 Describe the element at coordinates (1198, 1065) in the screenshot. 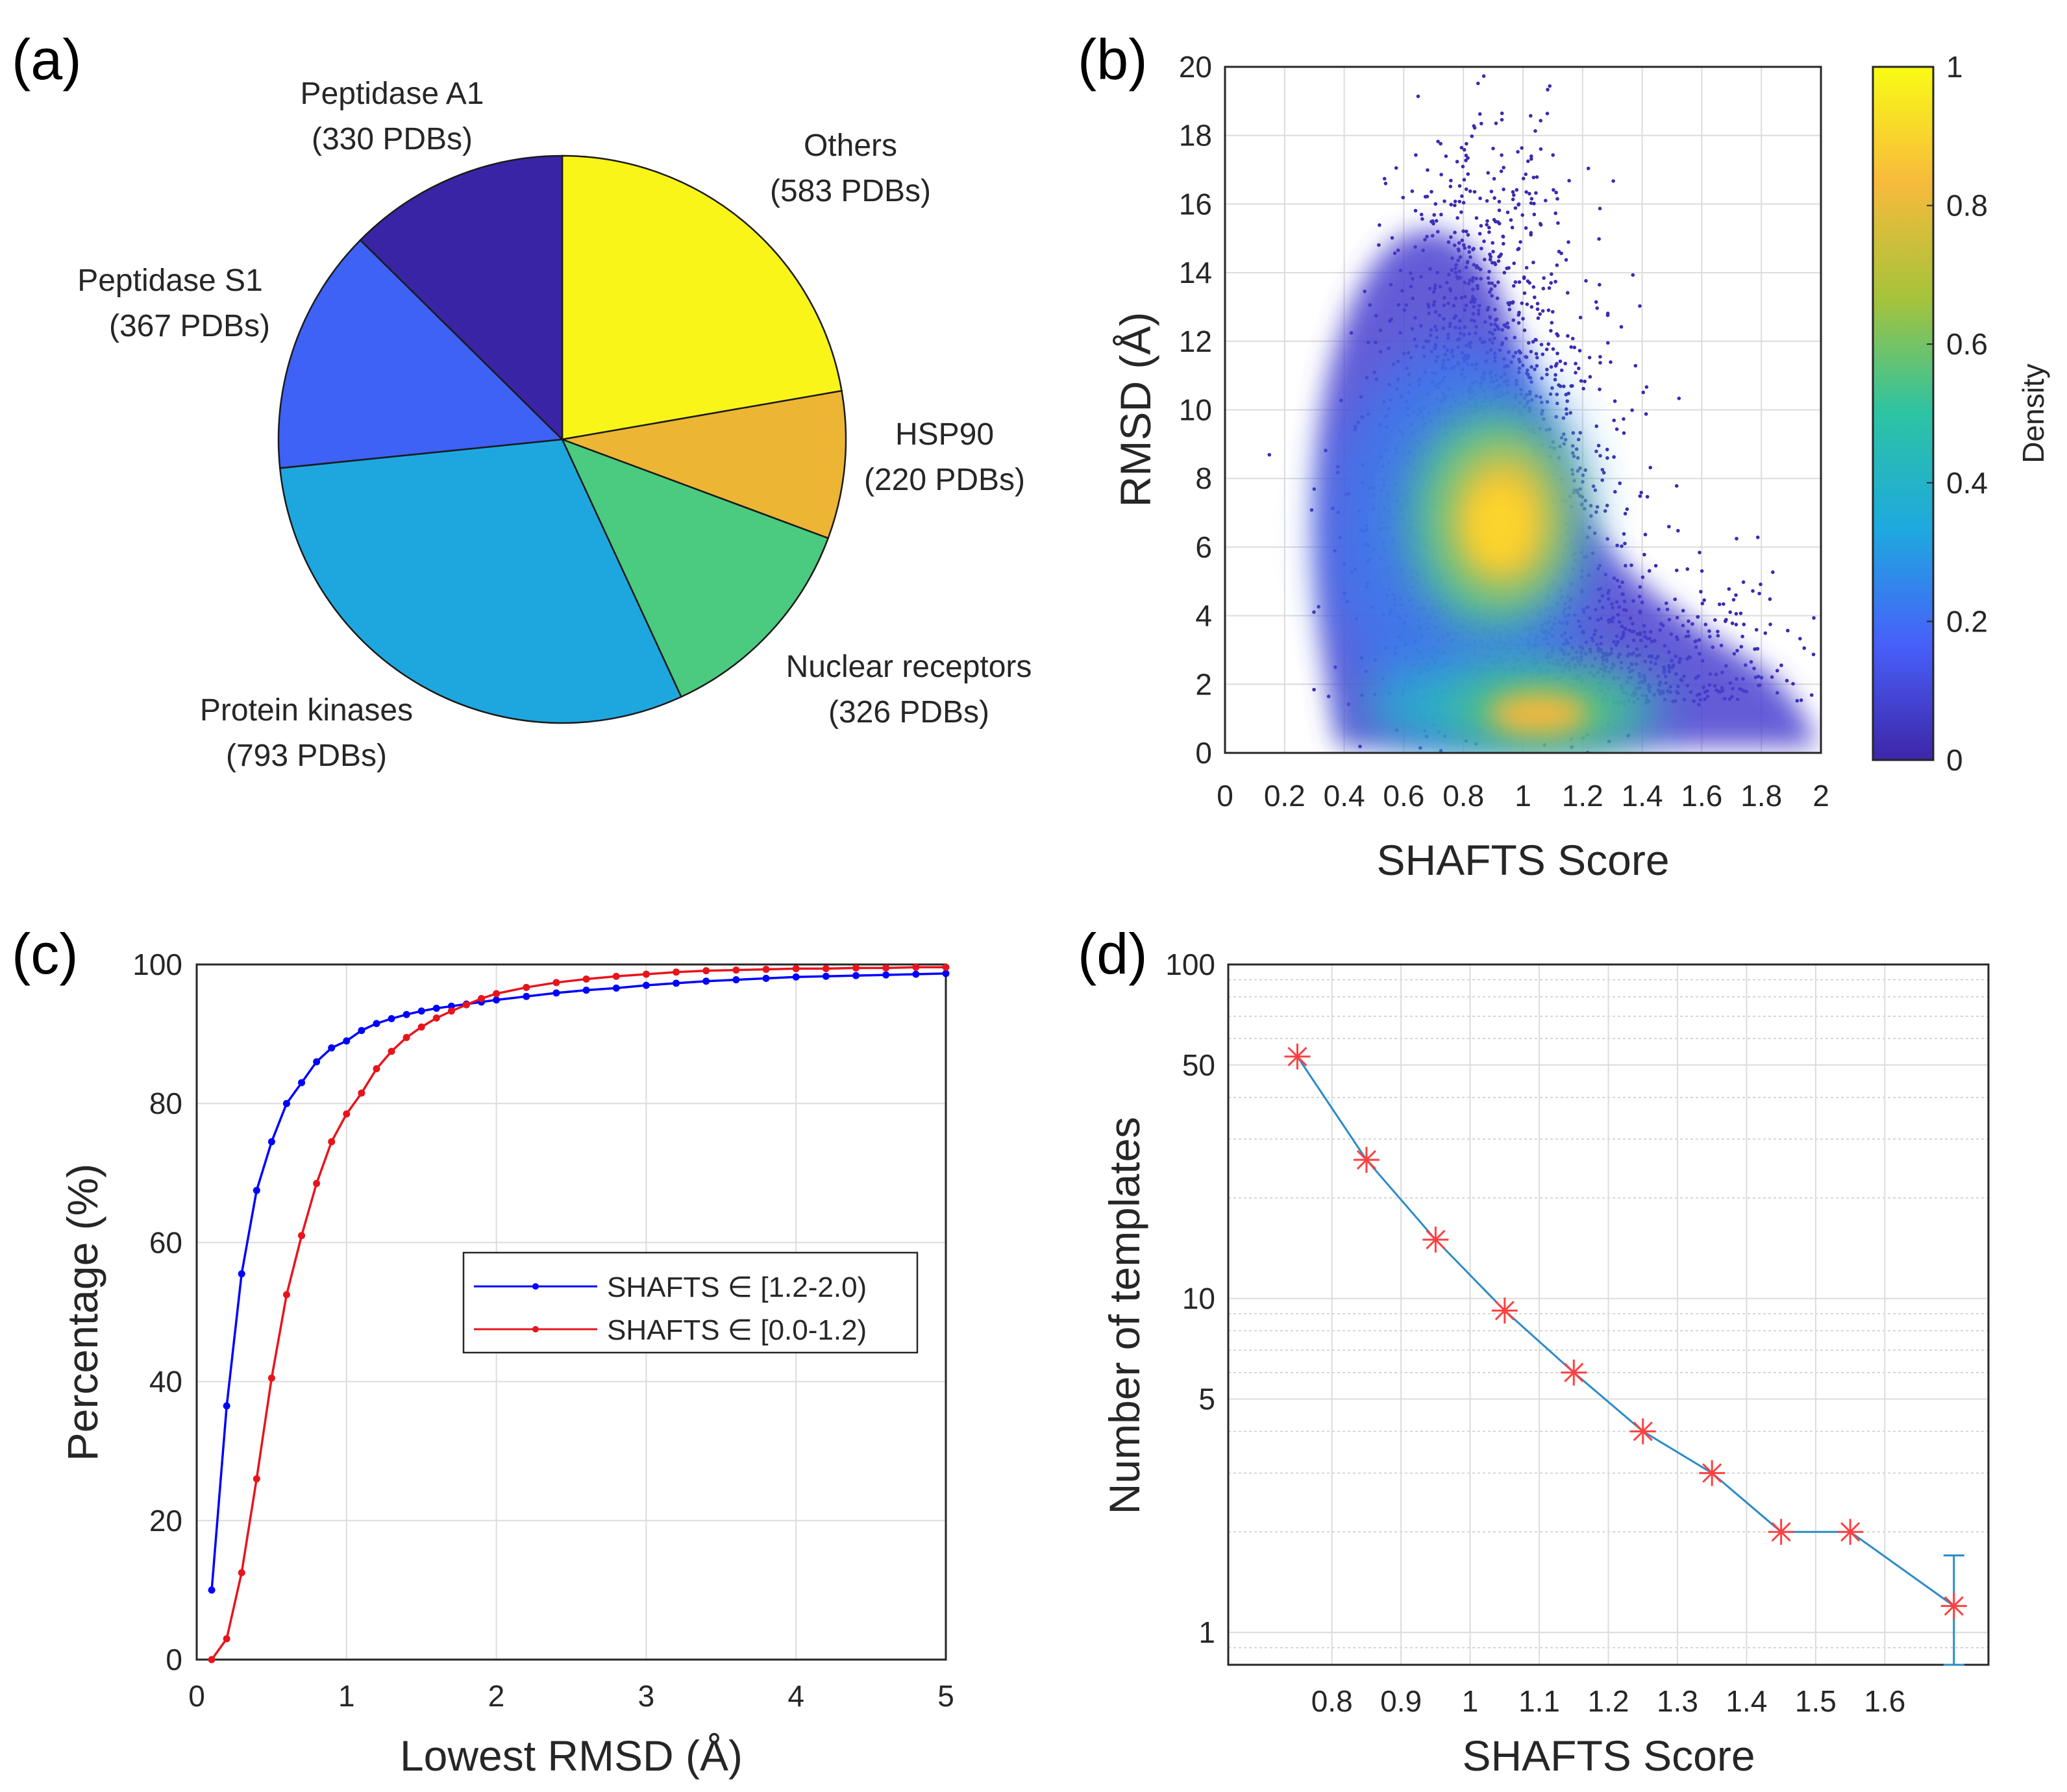

I see `y-tick-label: 50` at that location.